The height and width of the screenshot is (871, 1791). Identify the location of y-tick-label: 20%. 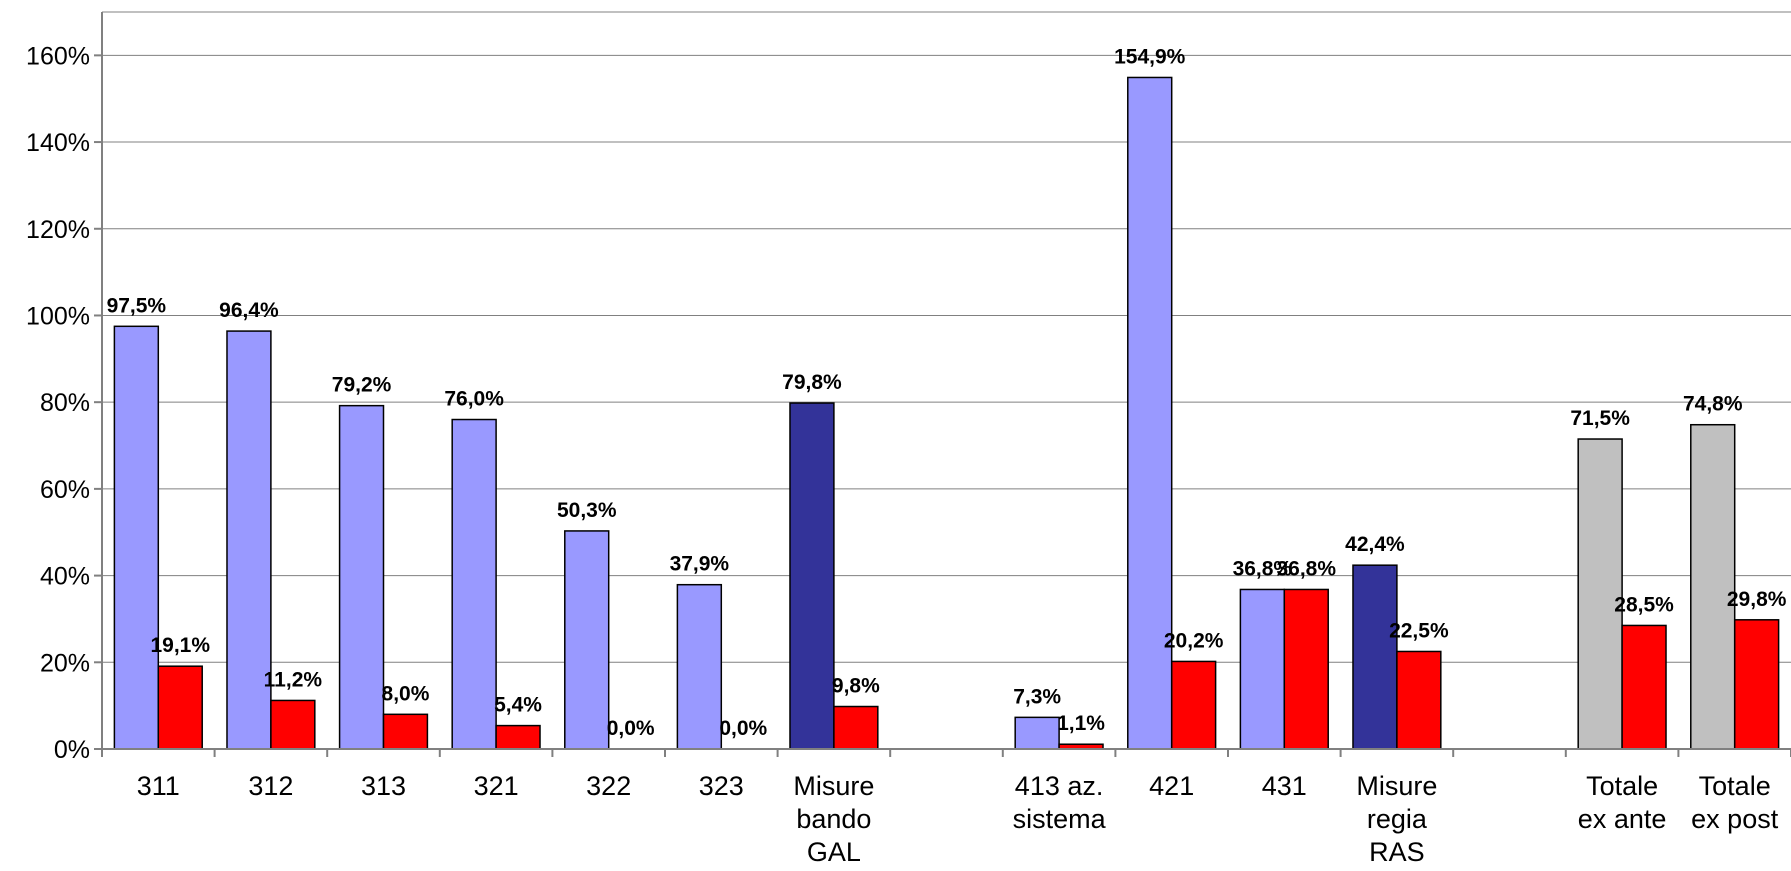
(65, 663).